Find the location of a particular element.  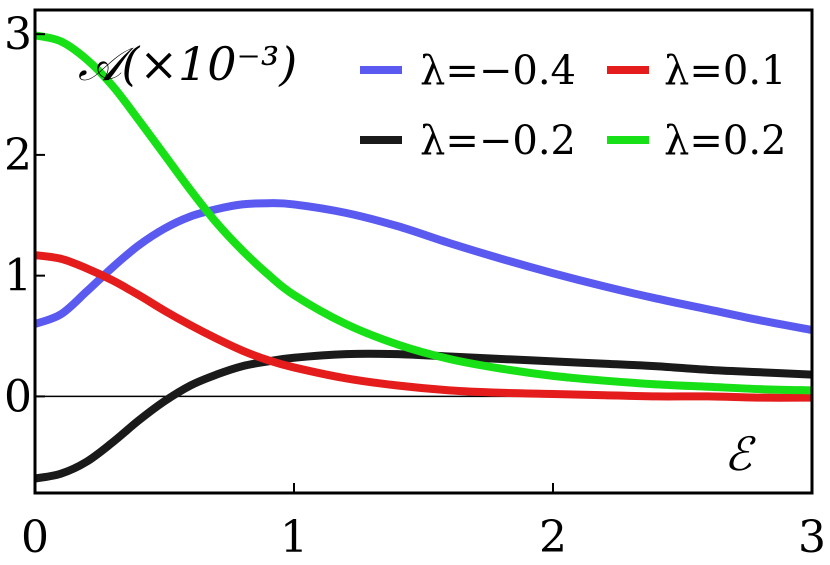

x-tick-label: 2 is located at coordinates (553, 537).